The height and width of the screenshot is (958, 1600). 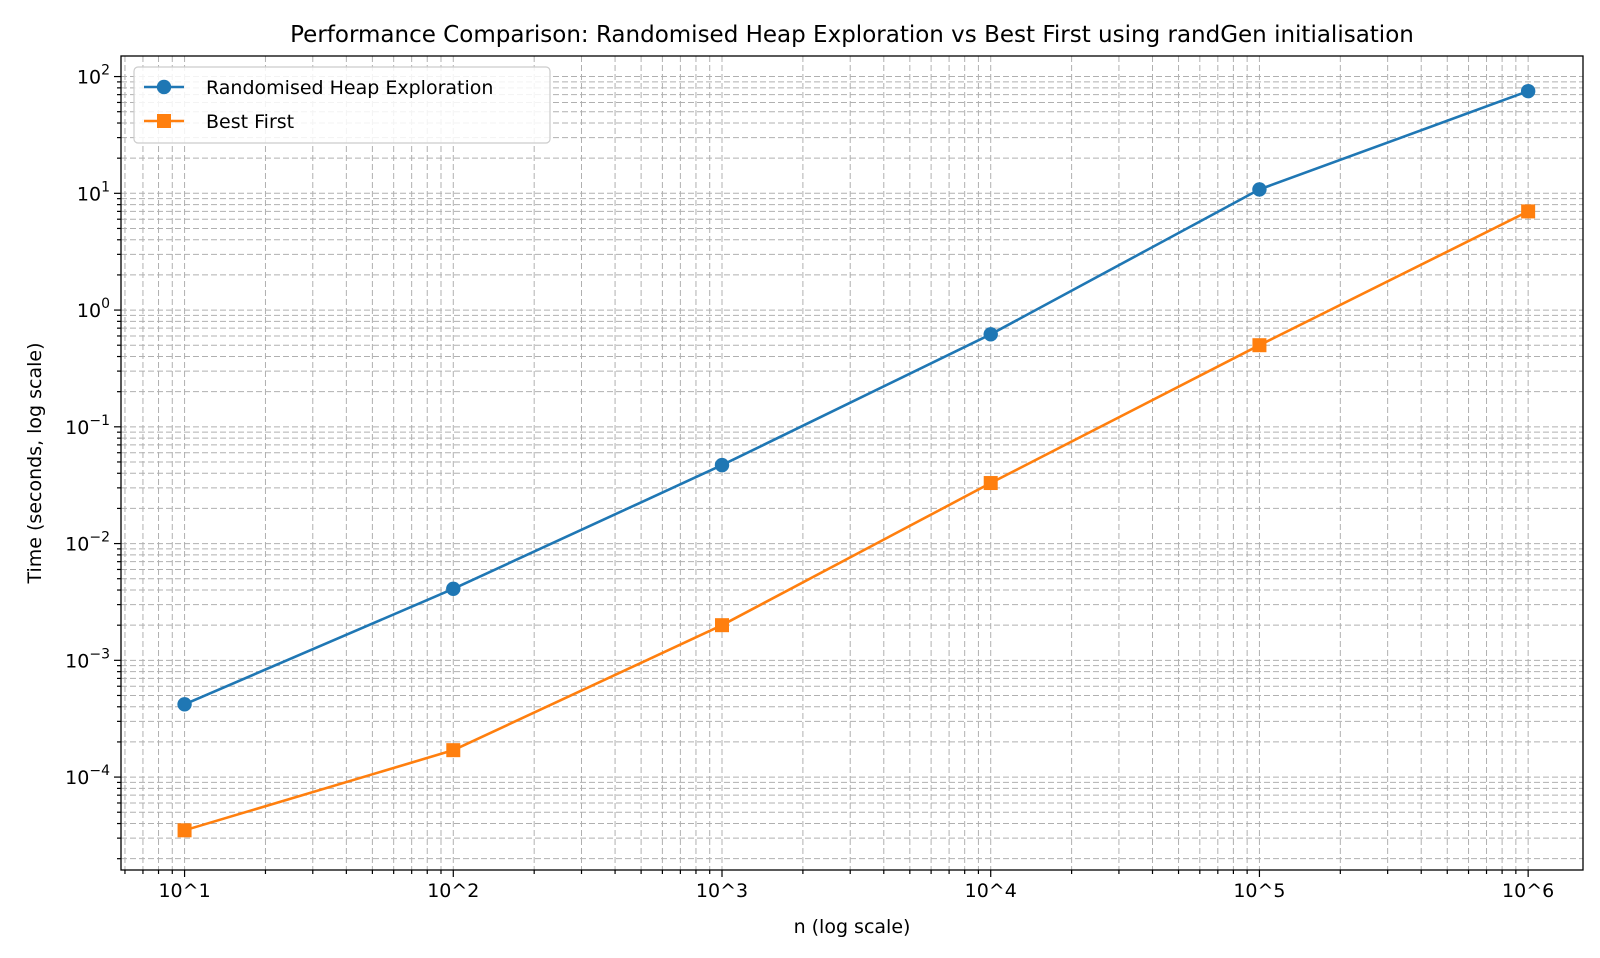 What do you see at coordinates (93, 76) in the screenshot?
I see `y-tick-label: 10²` at bounding box center [93, 76].